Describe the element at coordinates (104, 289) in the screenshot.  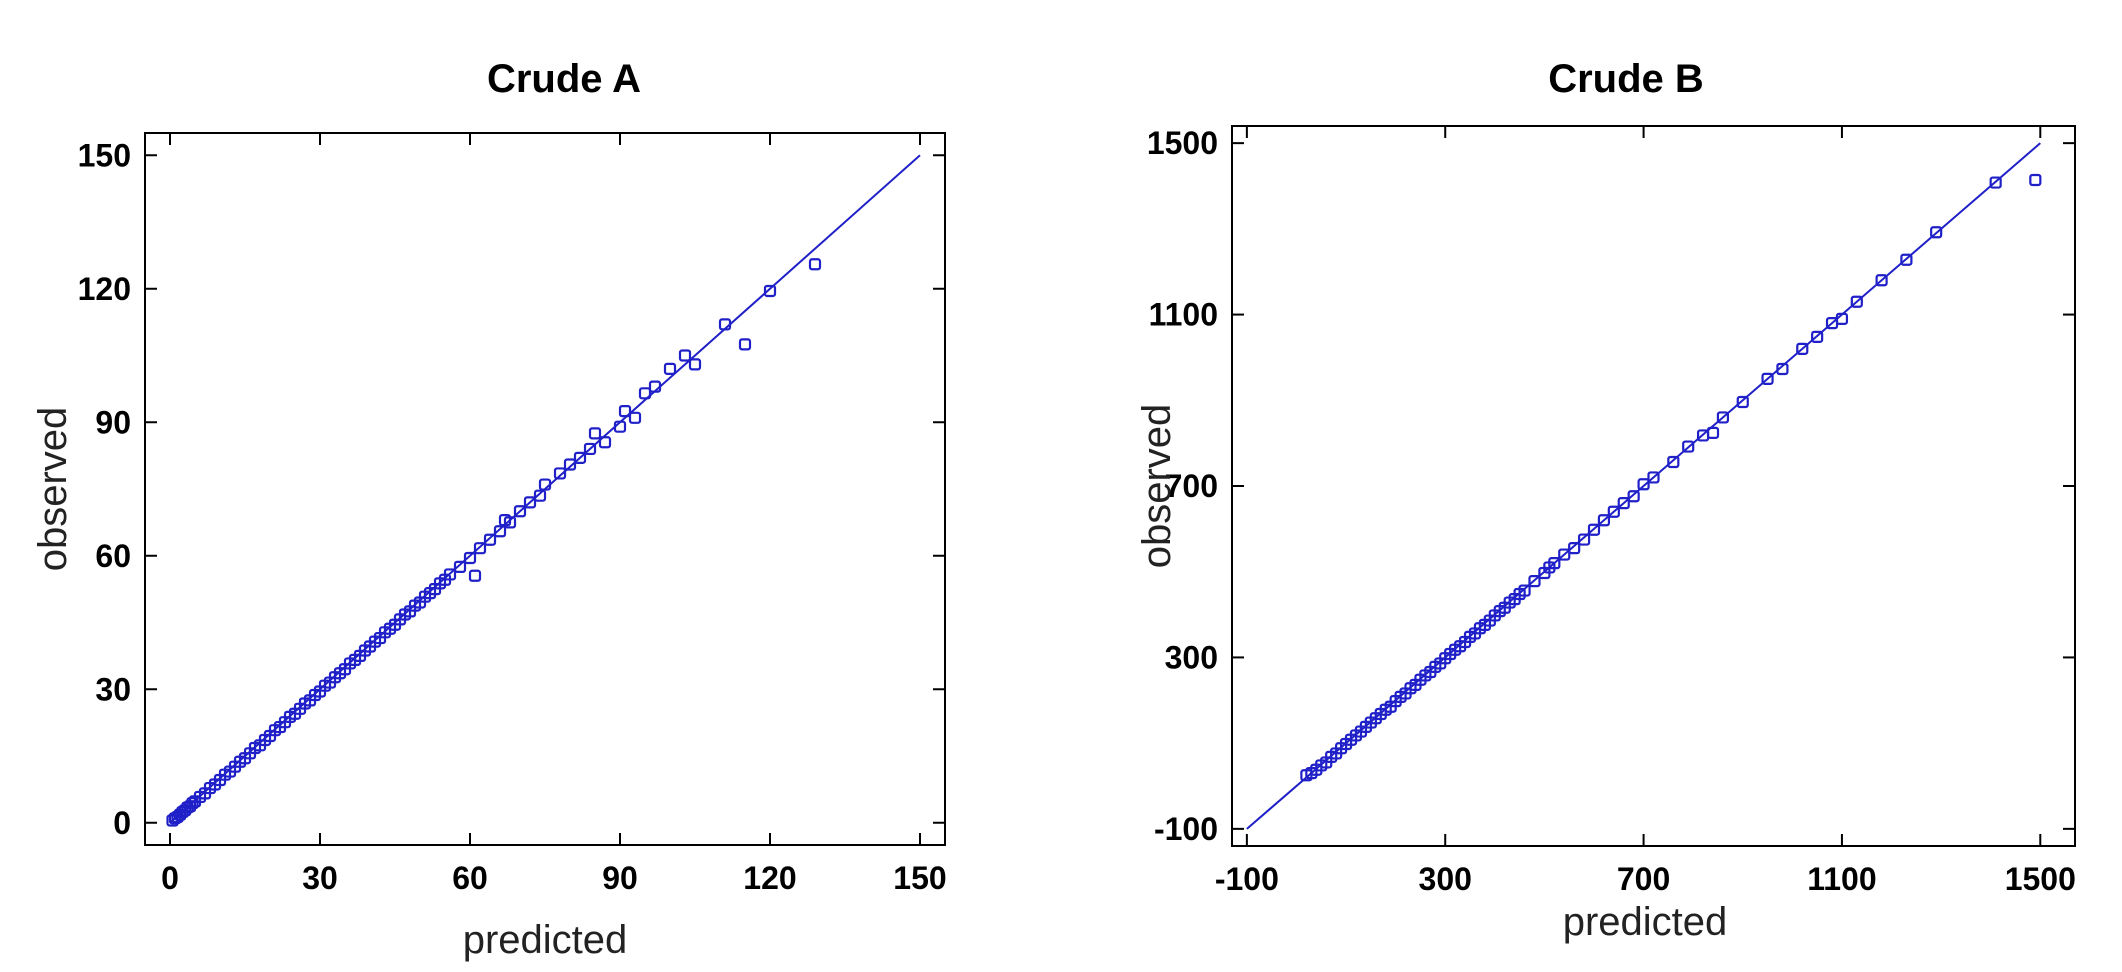
I see `y-tick-label: 120` at that location.